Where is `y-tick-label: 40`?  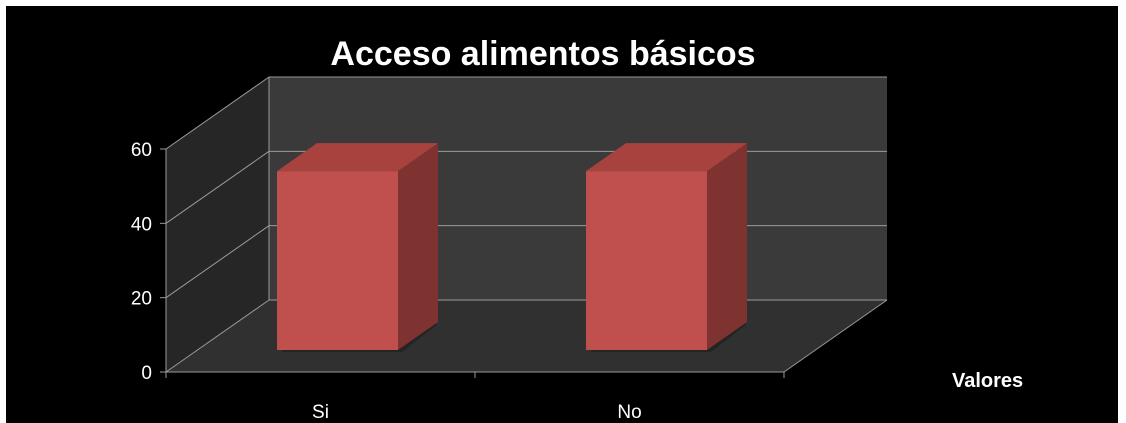
y-tick-label: 40 is located at coordinates (141, 224).